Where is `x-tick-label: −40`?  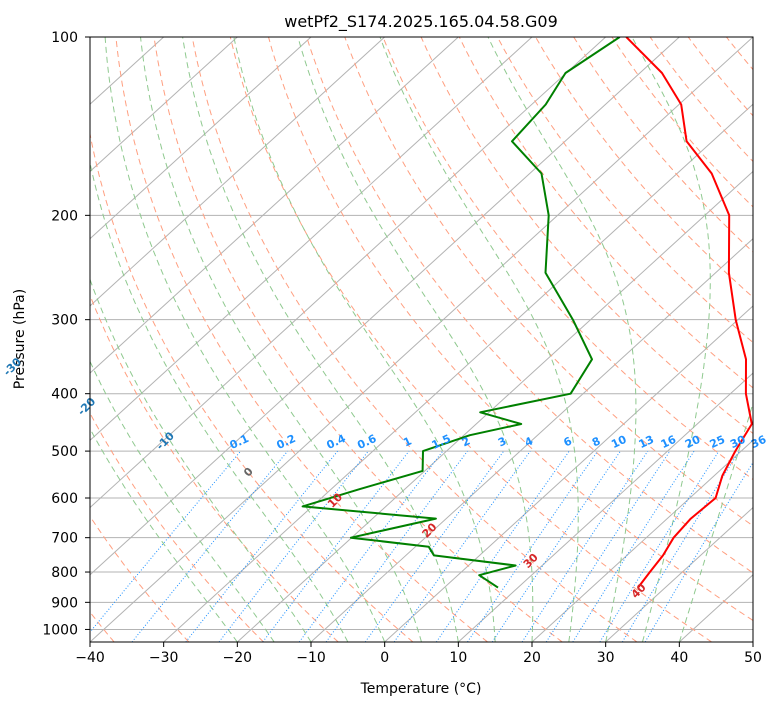
x-tick-label: −40 is located at coordinates (90, 658).